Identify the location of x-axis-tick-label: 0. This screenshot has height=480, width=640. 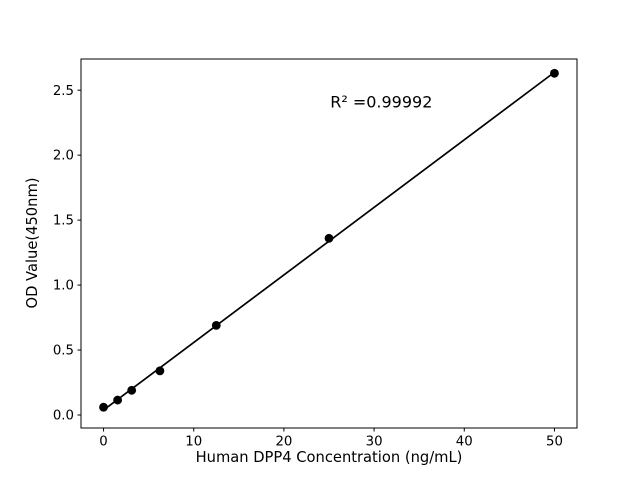
(103, 442).